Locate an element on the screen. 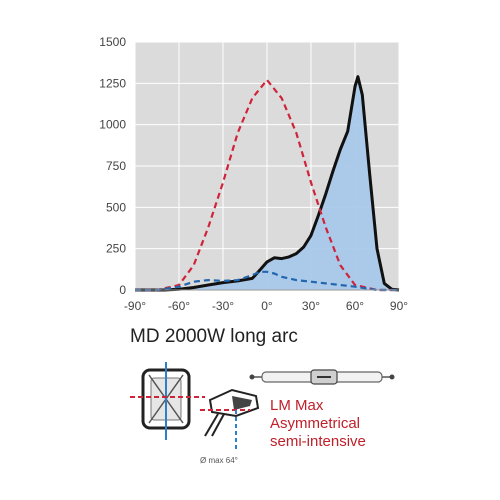 This screenshot has height=500, width=500. x-tick-label-0: -90° is located at coordinates (135, 306).